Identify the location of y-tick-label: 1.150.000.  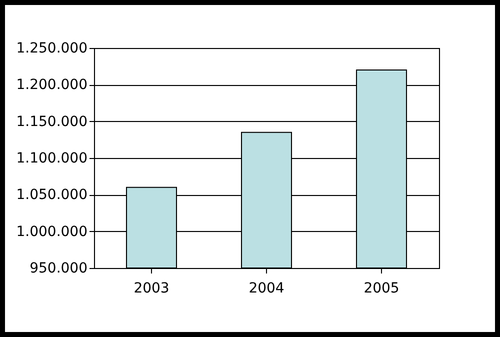
(52, 122).